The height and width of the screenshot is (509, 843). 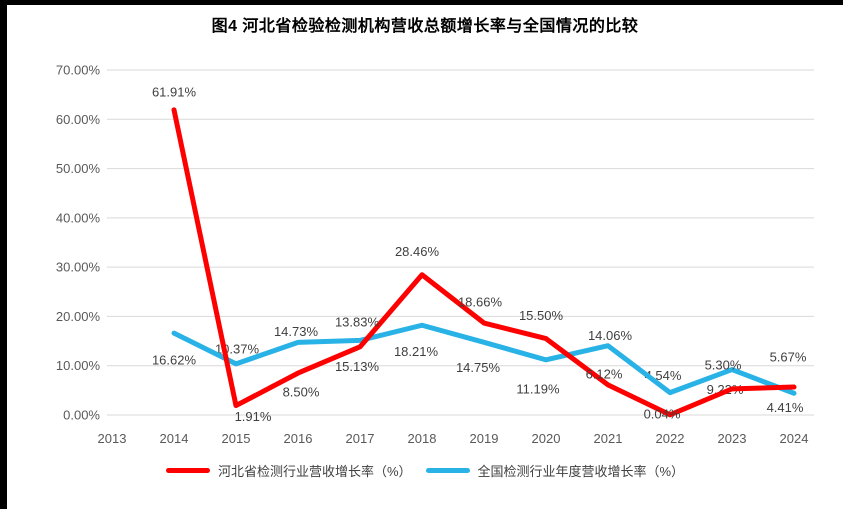 What do you see at coordinates (78, 316) in the screenshot?
I see `y-axis-tick-label: 20.00%` at bounding box center [78, 316].